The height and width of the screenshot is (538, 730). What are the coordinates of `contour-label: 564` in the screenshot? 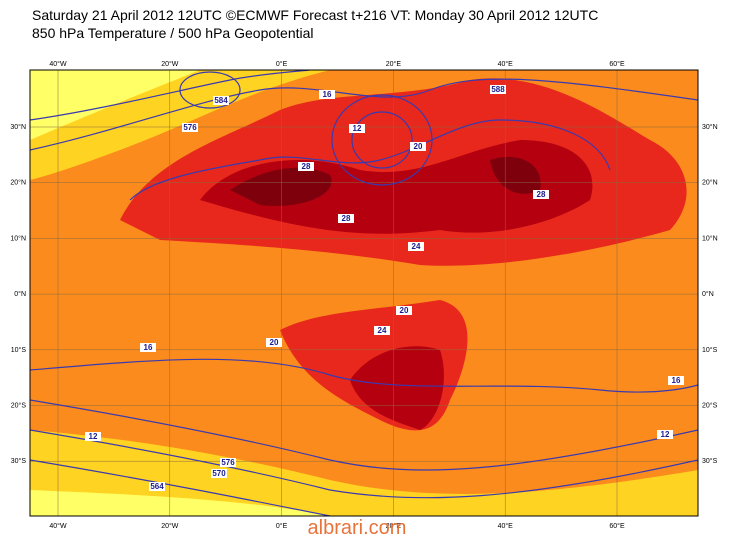 It's located at (157, 486).